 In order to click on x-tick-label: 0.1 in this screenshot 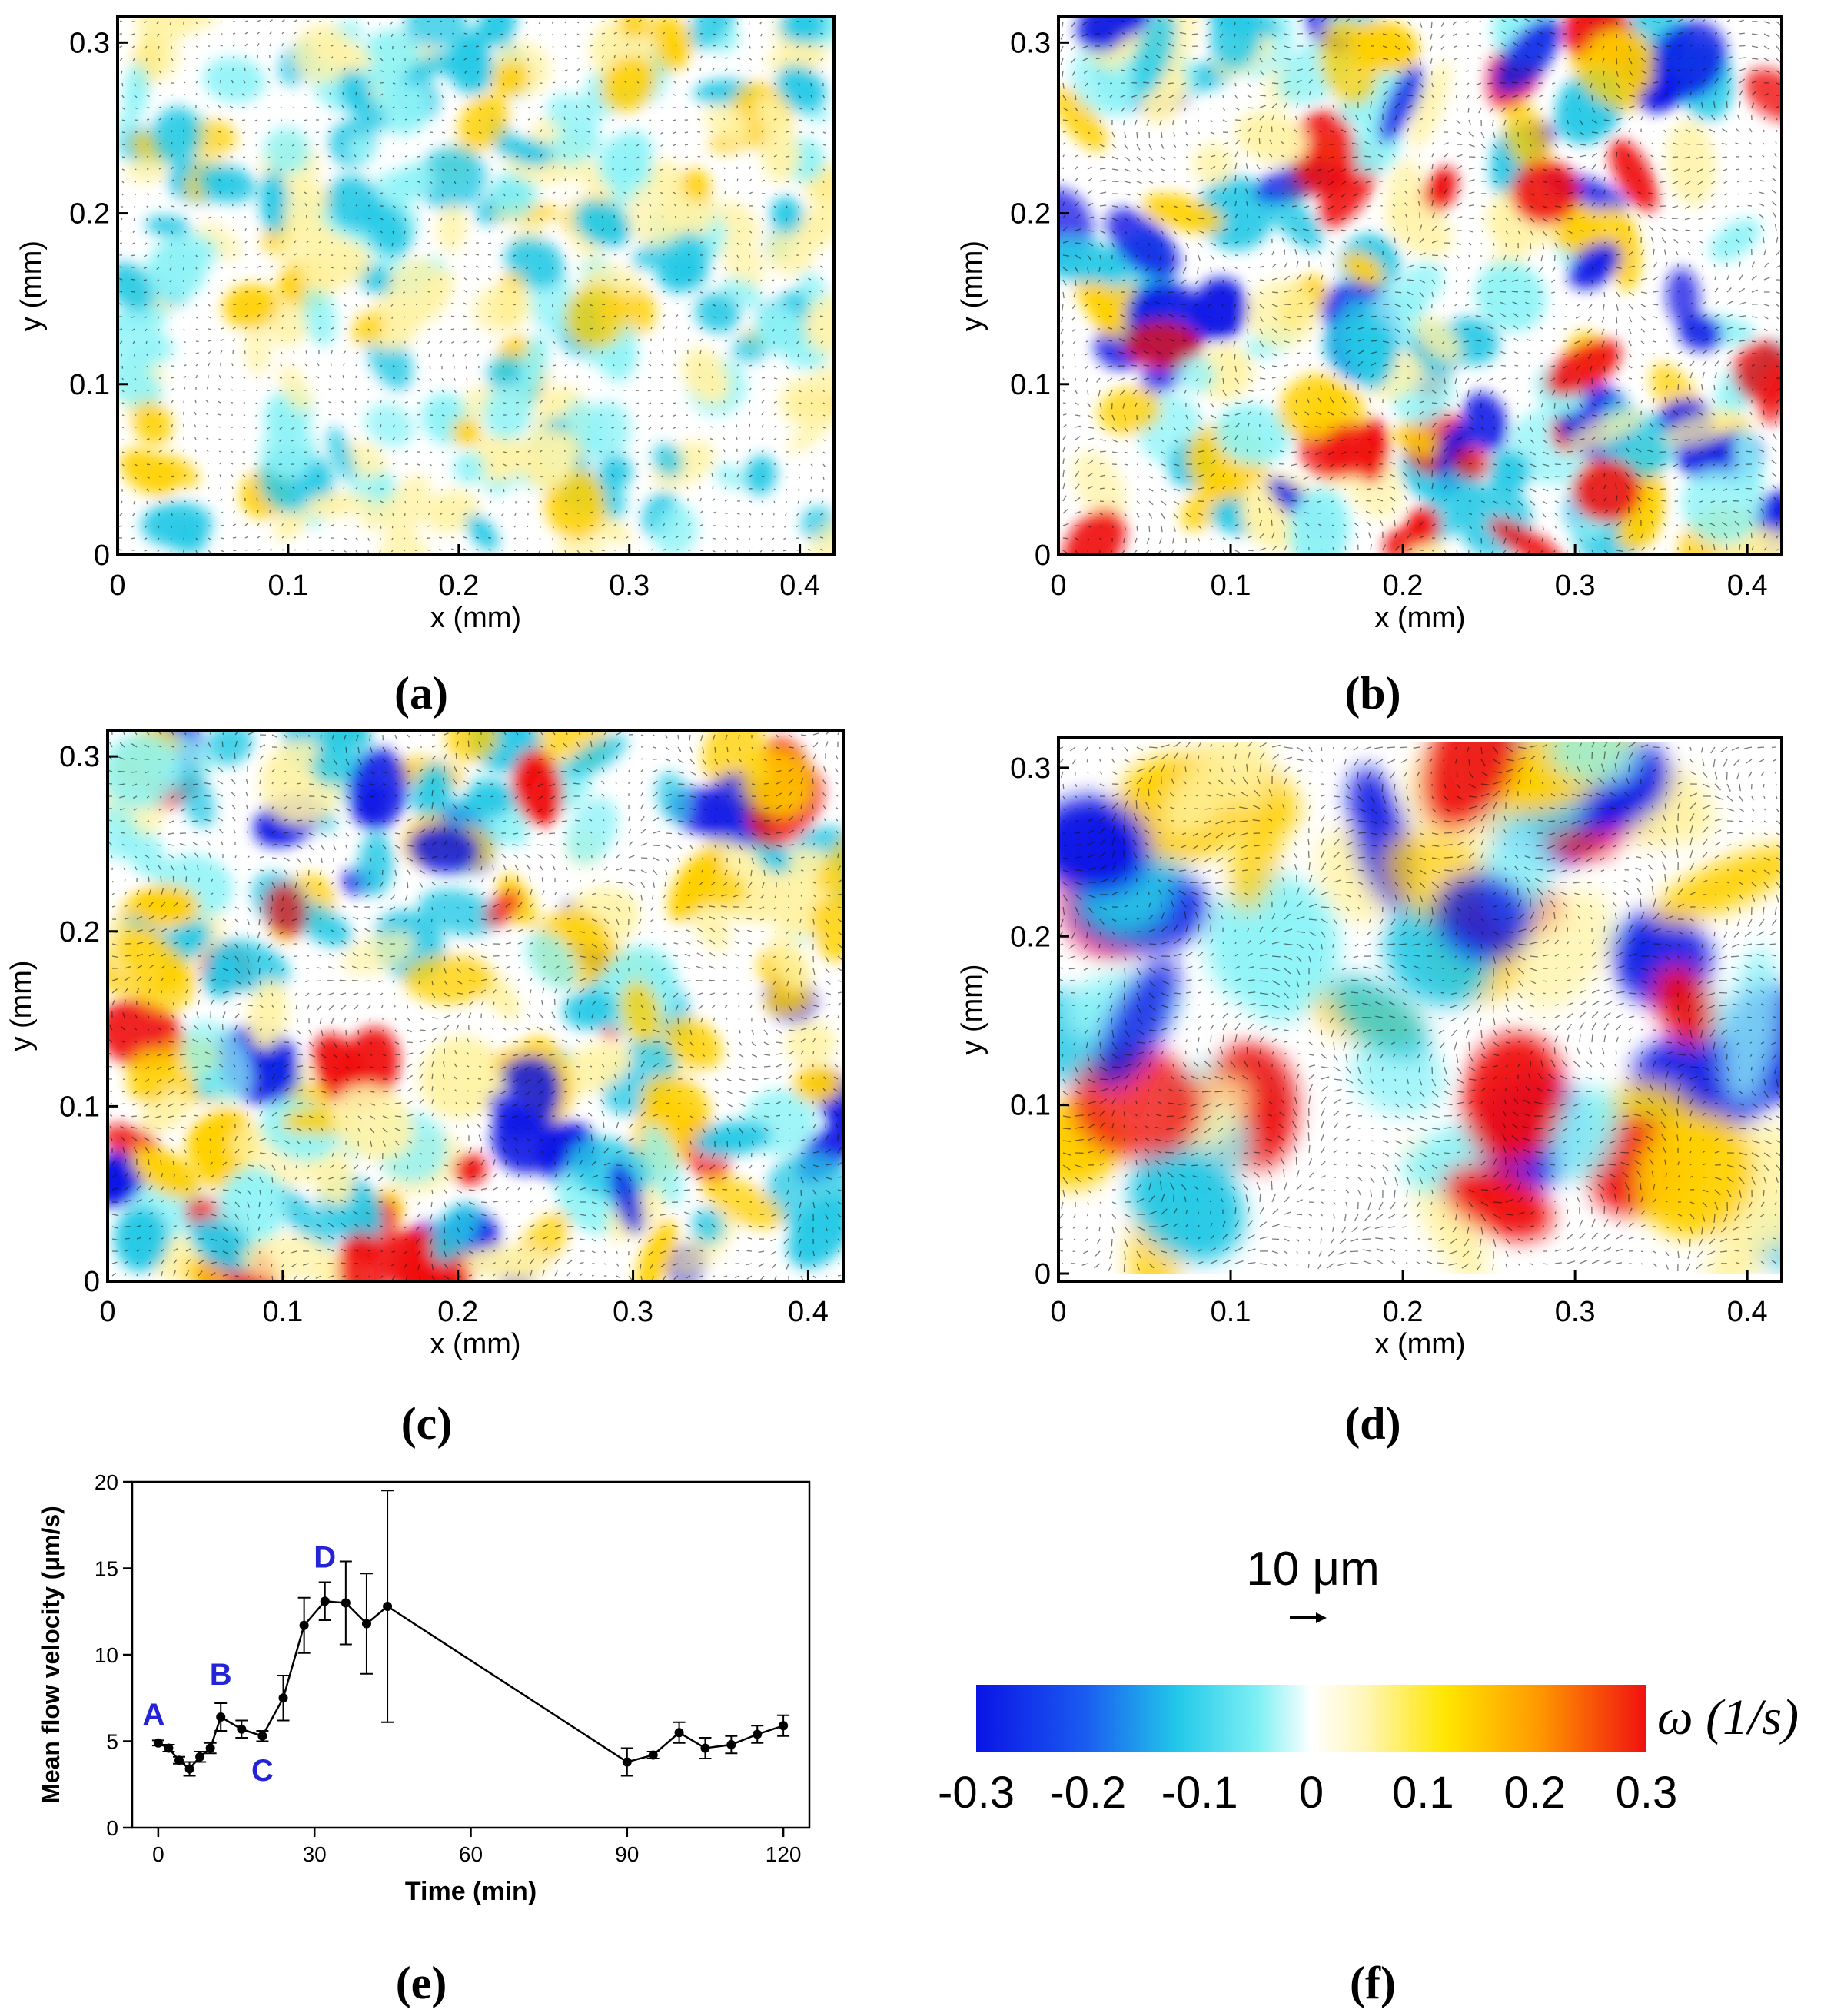, I will do `click(282, 1312)`.